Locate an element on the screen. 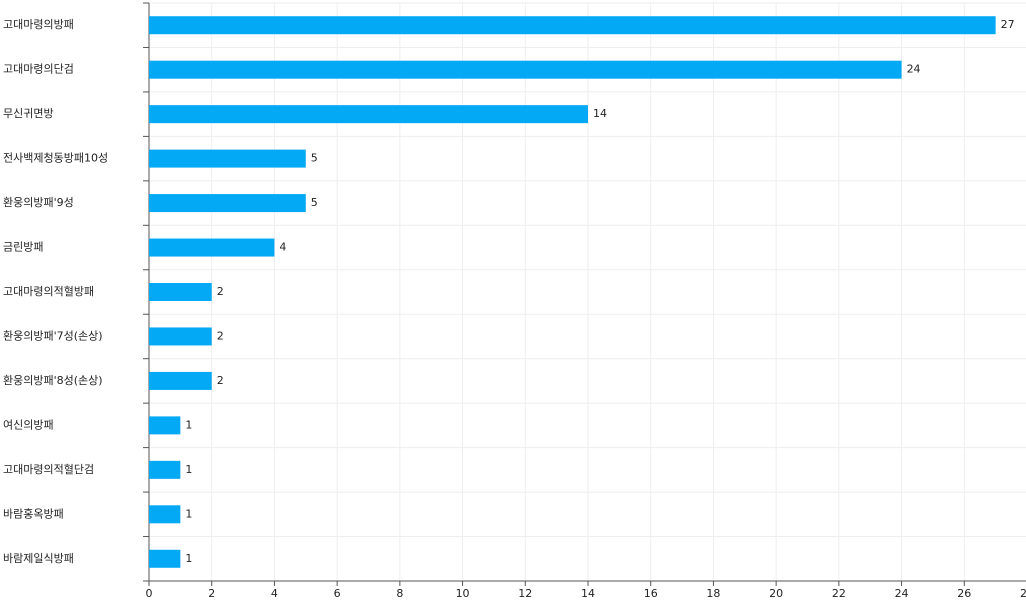 This screenshot has height=603, width=1026. x-tick-label: 14 is located at coordinates (588, 593).